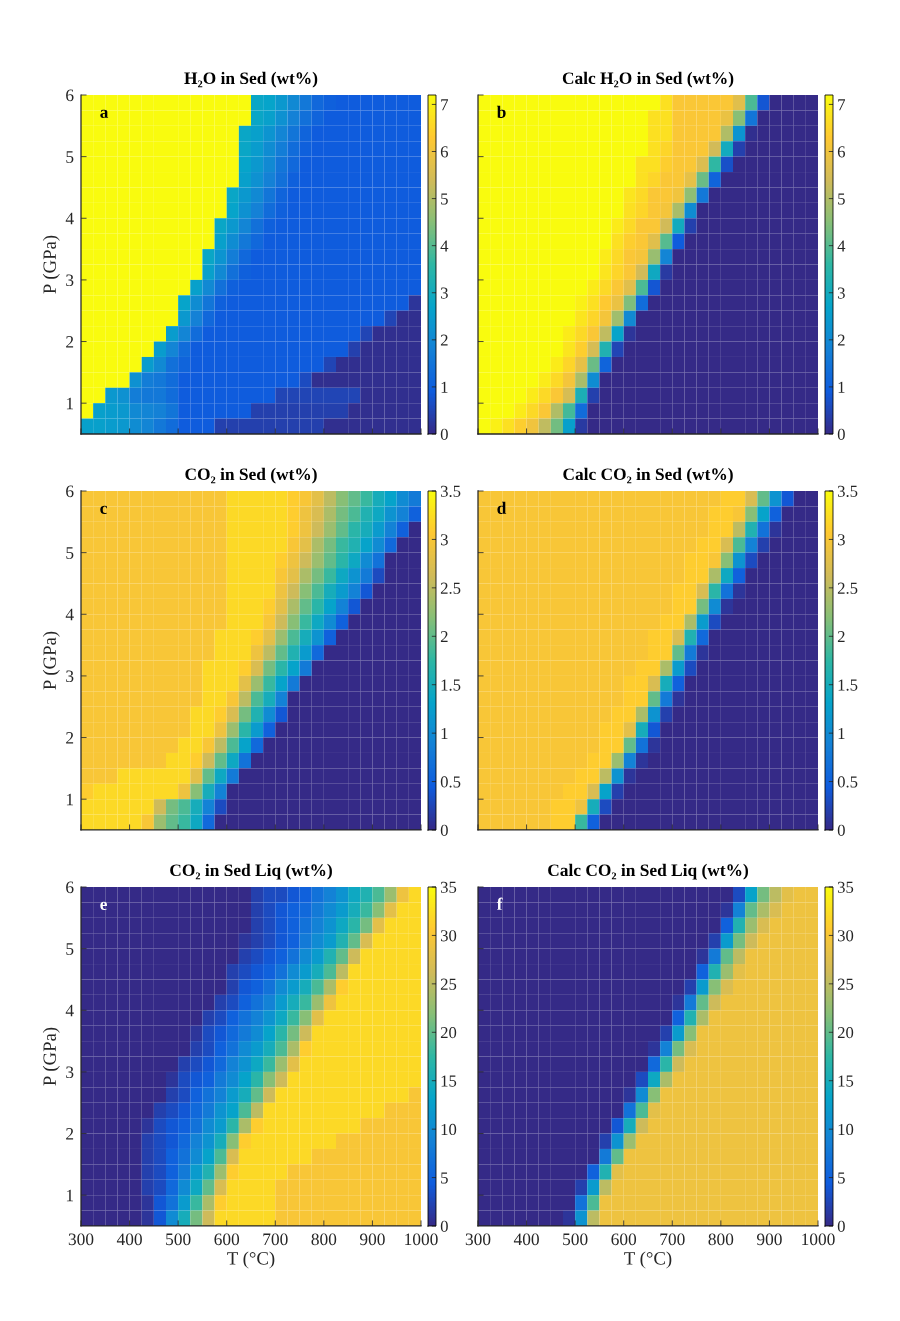  I want to click on annotation: f, so click(499, 903).